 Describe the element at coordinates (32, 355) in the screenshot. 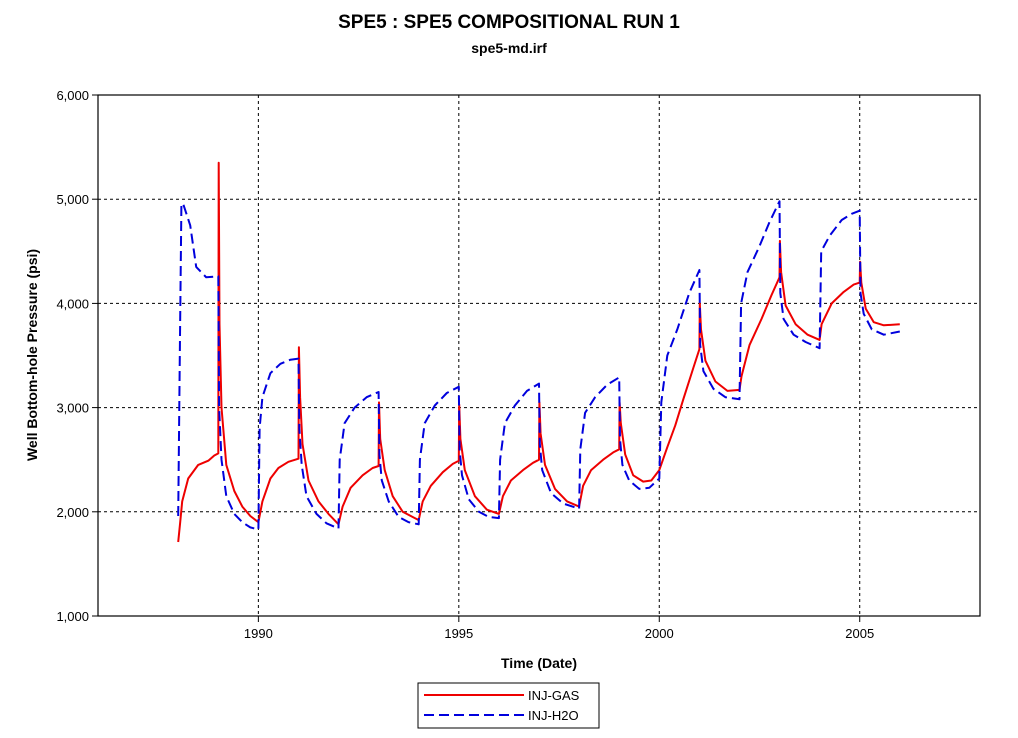

I see `y-axis-label: Well Bottom-hole Pressure (psi)` at that location.